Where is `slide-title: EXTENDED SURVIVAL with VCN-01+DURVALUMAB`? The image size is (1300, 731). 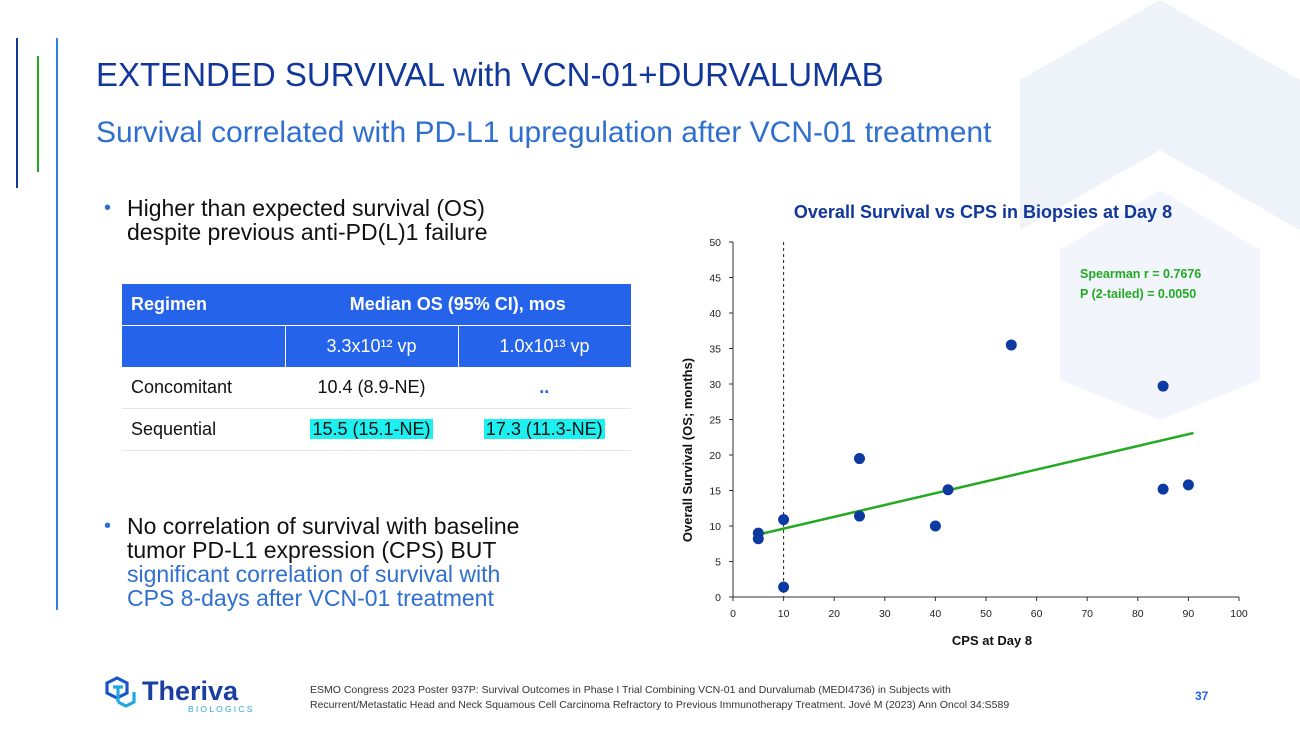 slide-title: EXTENDED SURVIVAL with VCN-01+DURVALUMAB is located at coordinates (490, 74).